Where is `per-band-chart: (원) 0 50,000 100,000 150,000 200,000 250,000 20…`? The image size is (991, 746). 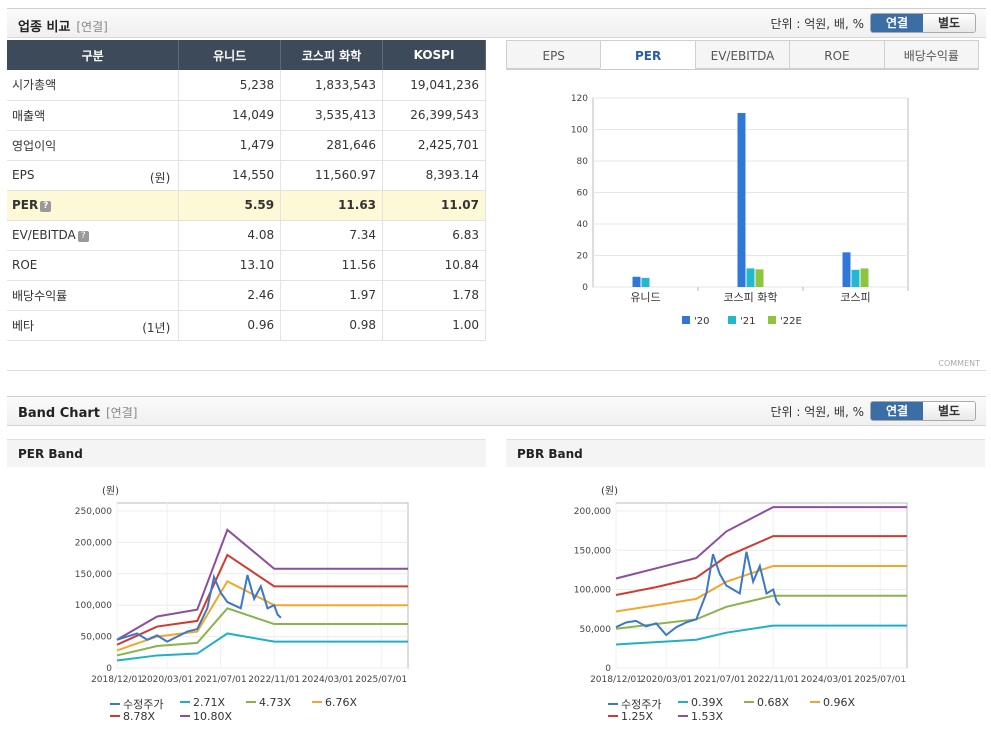
per-band-chart: (원) 0 50,000 100,000 150,000 200,000 250,000 20… is located at coordinates (242, 585).